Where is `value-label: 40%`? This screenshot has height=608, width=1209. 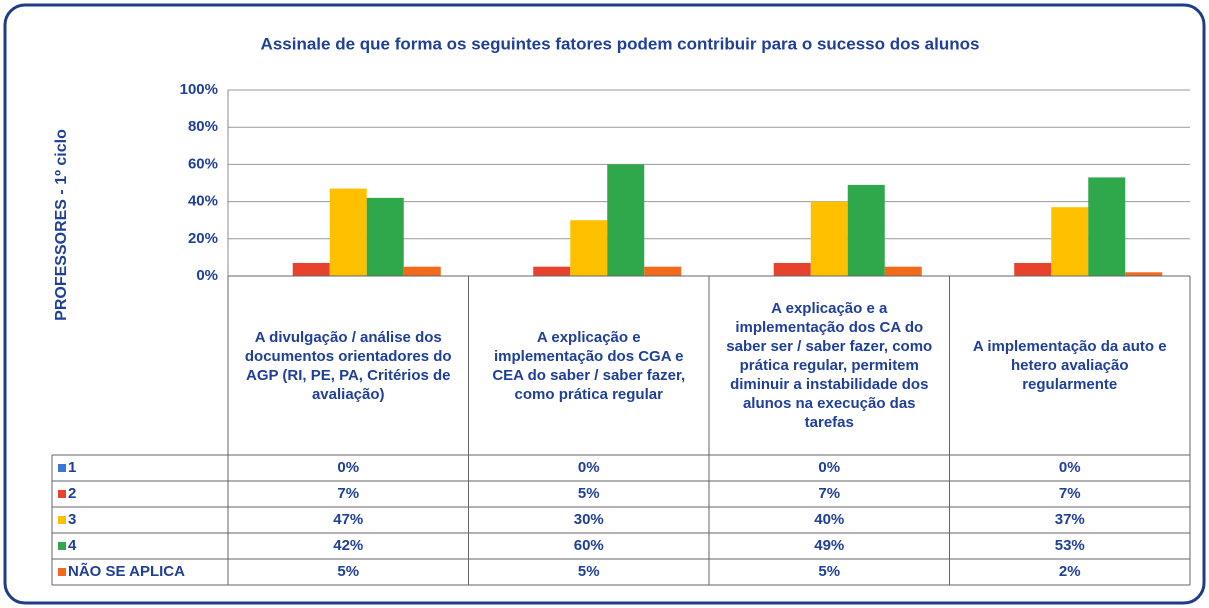
value-label: 40% is located at coordinates (829, 519).